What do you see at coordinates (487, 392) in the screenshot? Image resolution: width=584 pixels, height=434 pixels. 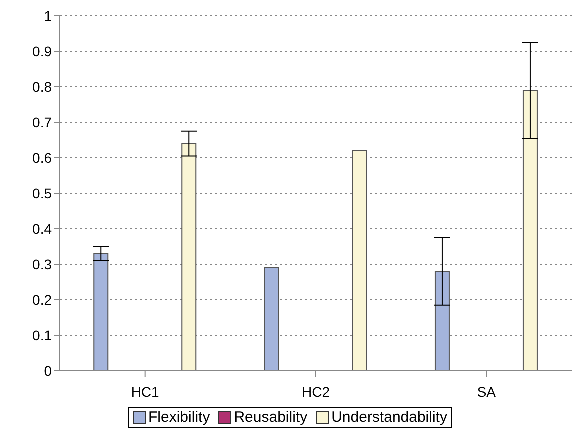 I see `x-tick-label: SA` at bounding box center [487, 392].